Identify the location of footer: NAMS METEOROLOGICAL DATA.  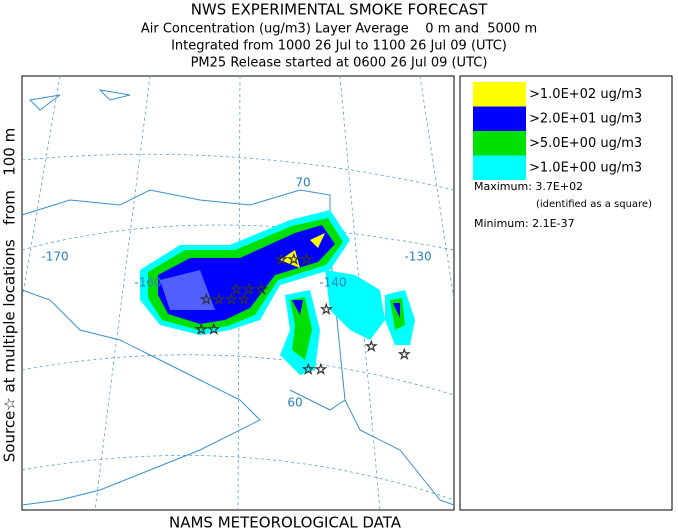
(285, 523).